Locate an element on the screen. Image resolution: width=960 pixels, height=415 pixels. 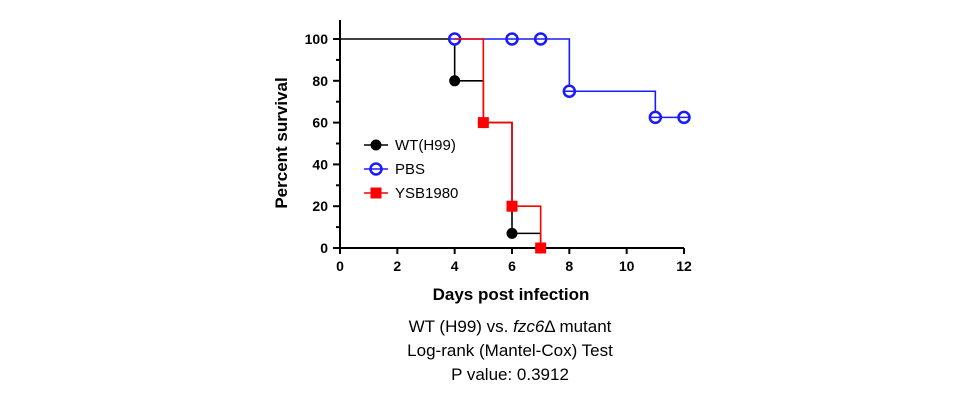
legend-item: YSB1980 is located at coordinates (411, 193).